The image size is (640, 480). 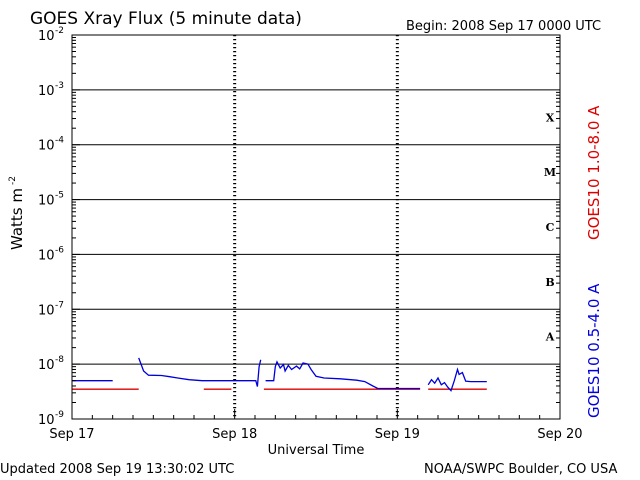 I want to click on y-tick-exponent: -4, so click(x=59, y=141).